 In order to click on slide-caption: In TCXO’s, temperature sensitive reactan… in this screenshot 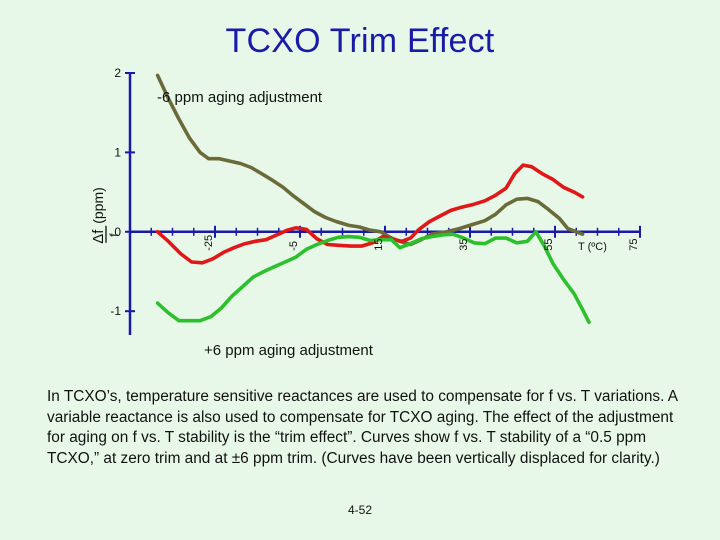, I will do `click(362, 427)`.